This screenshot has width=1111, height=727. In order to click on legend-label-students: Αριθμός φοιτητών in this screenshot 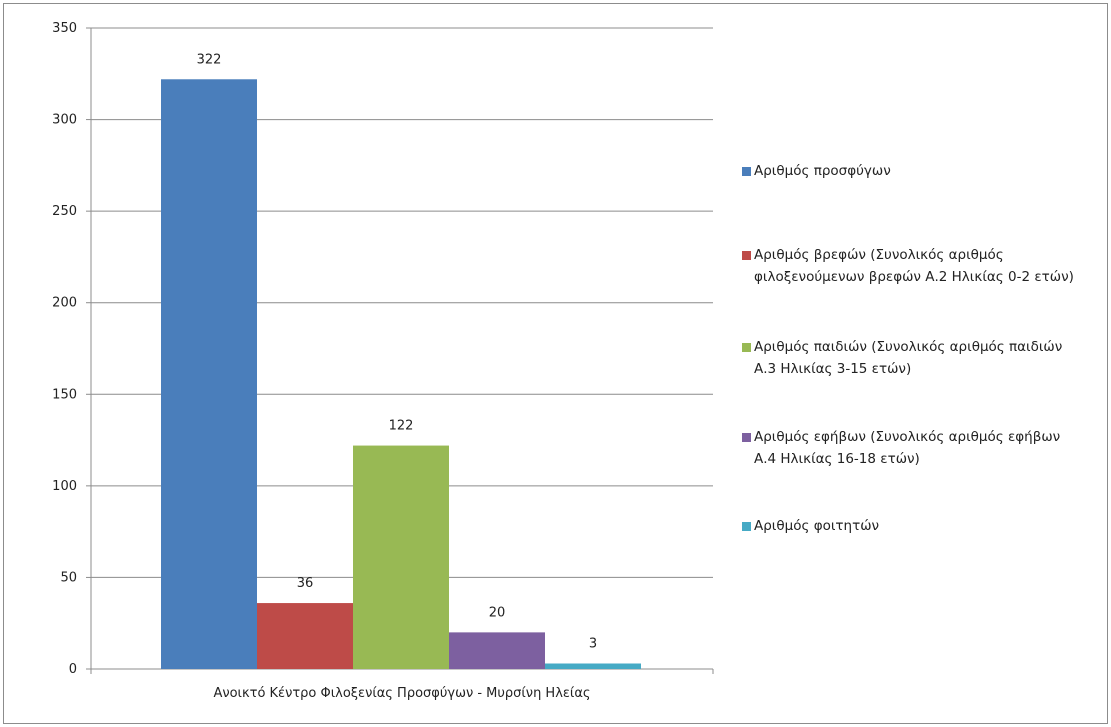, I will do `click(817, 526)`.